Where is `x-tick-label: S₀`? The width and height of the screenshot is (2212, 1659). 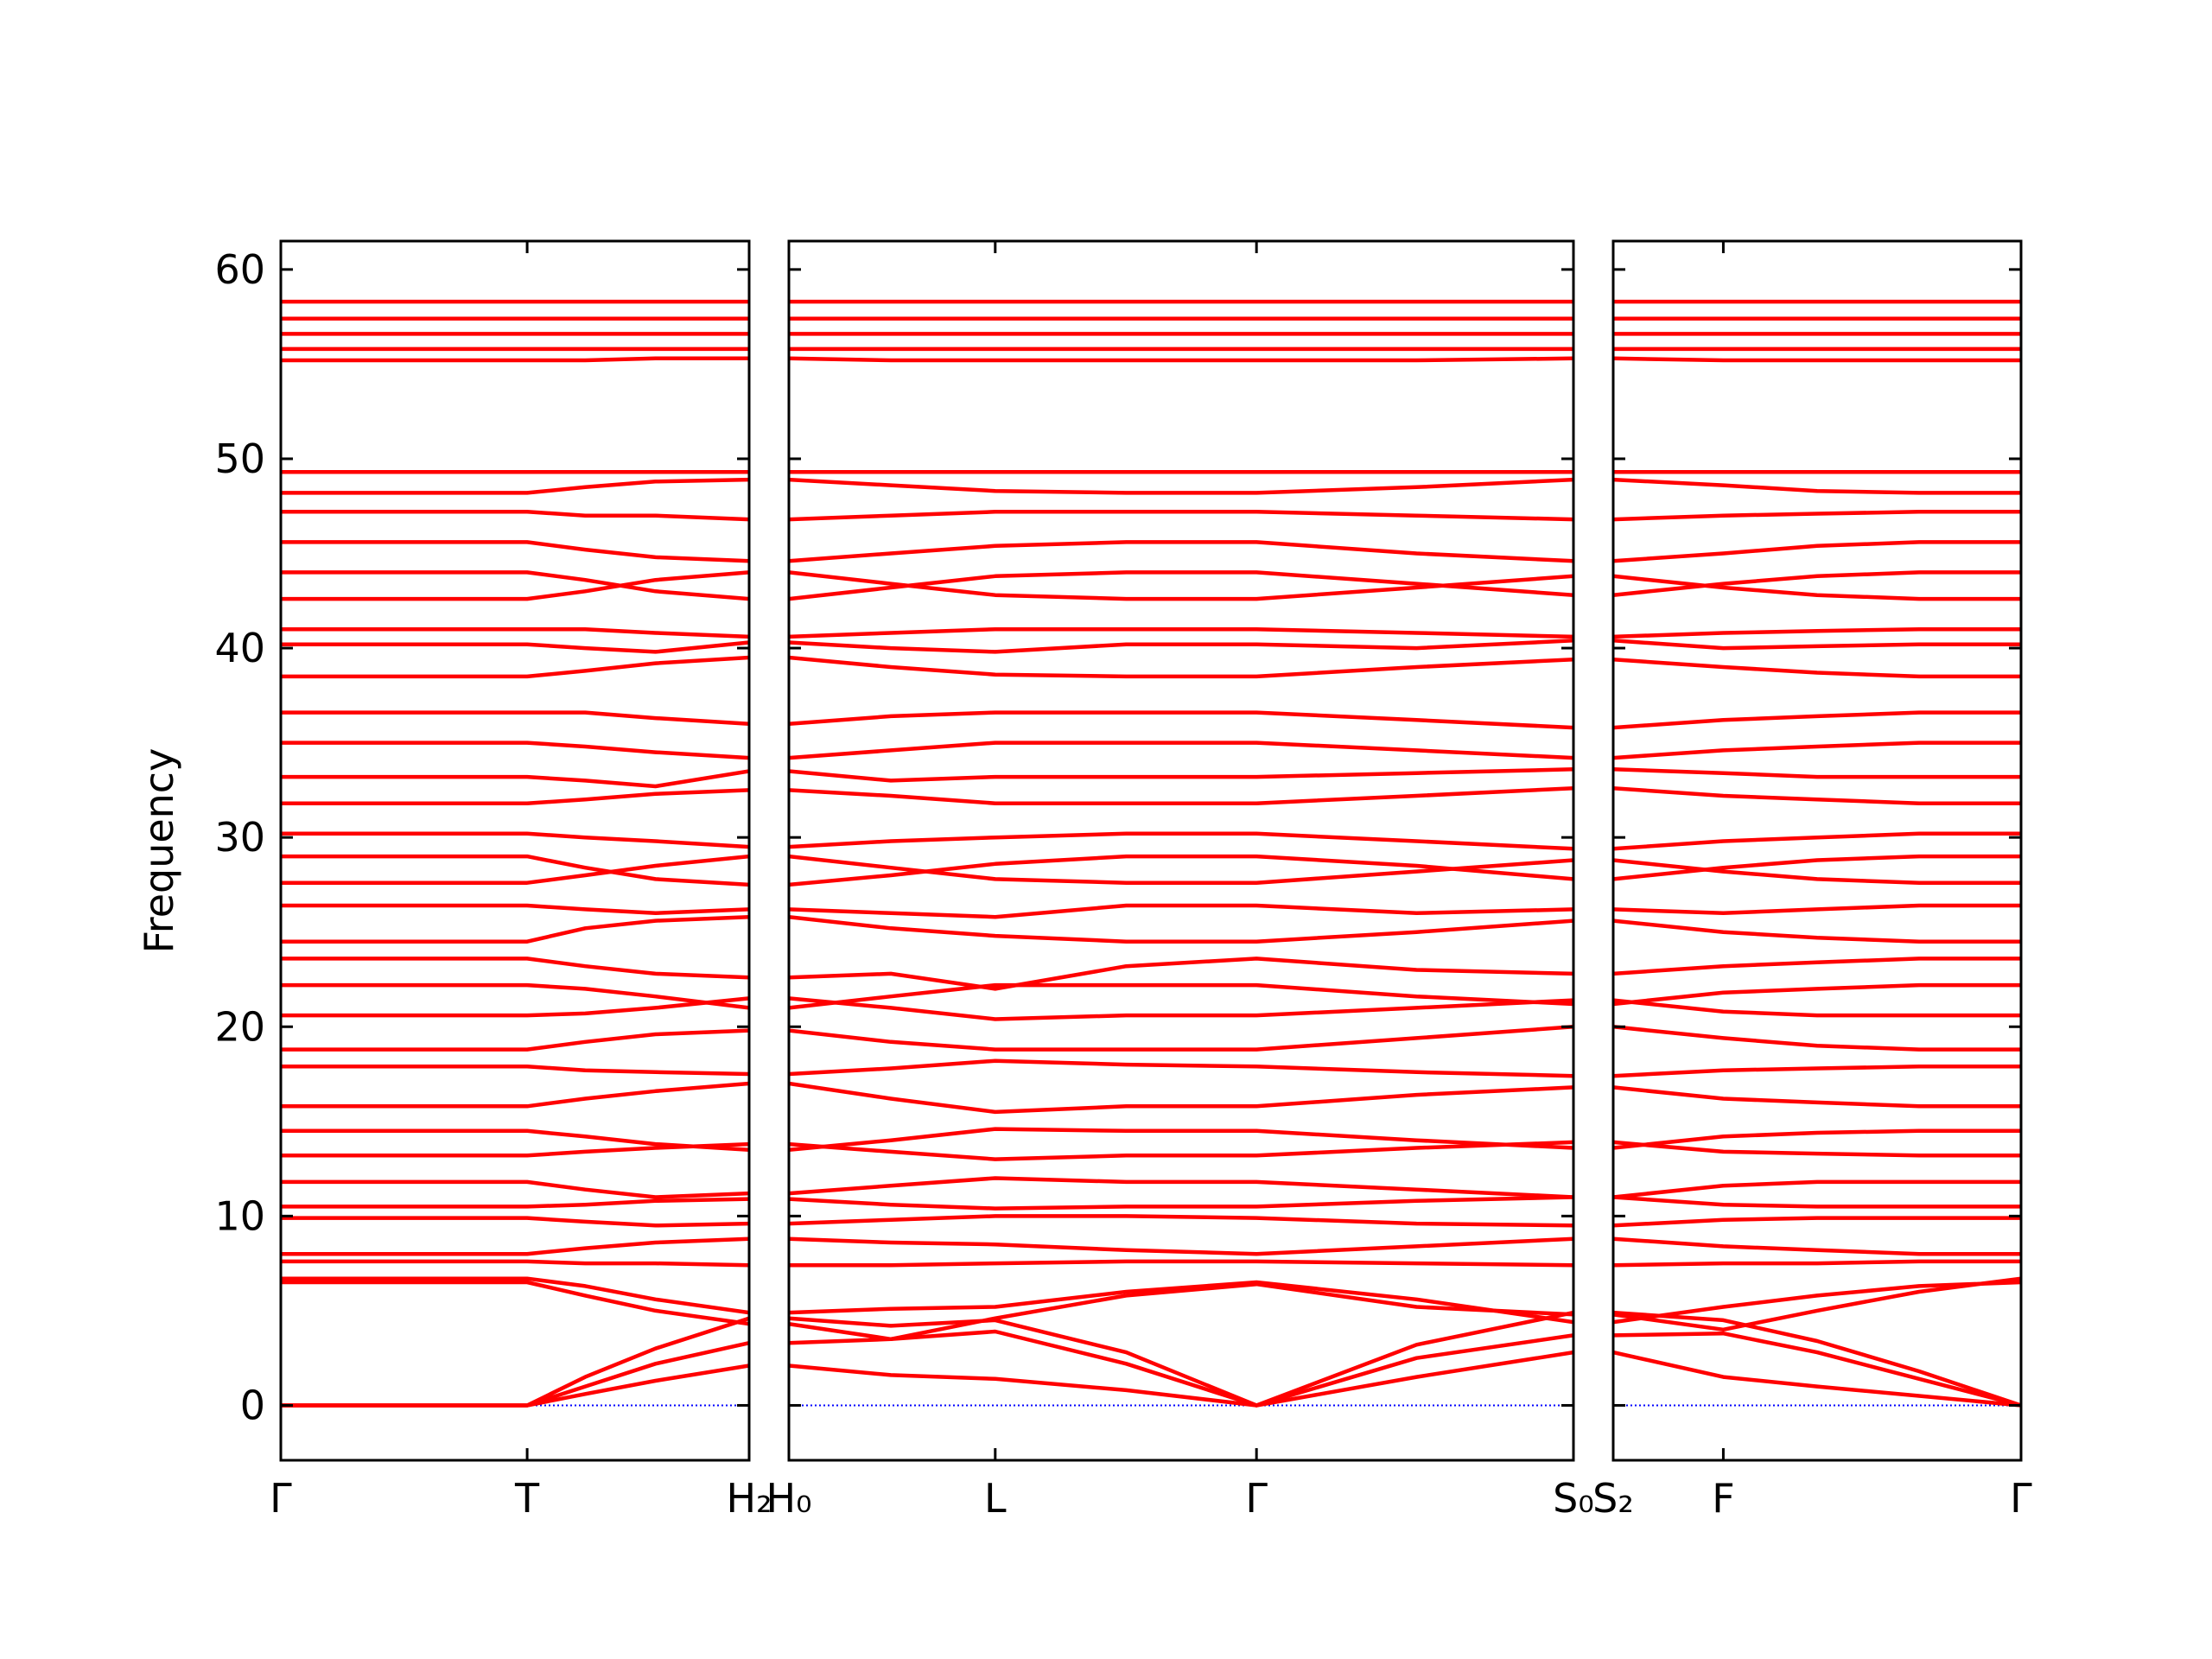
x-tick-label: S₀ is located at coordinates (1573, 1498).